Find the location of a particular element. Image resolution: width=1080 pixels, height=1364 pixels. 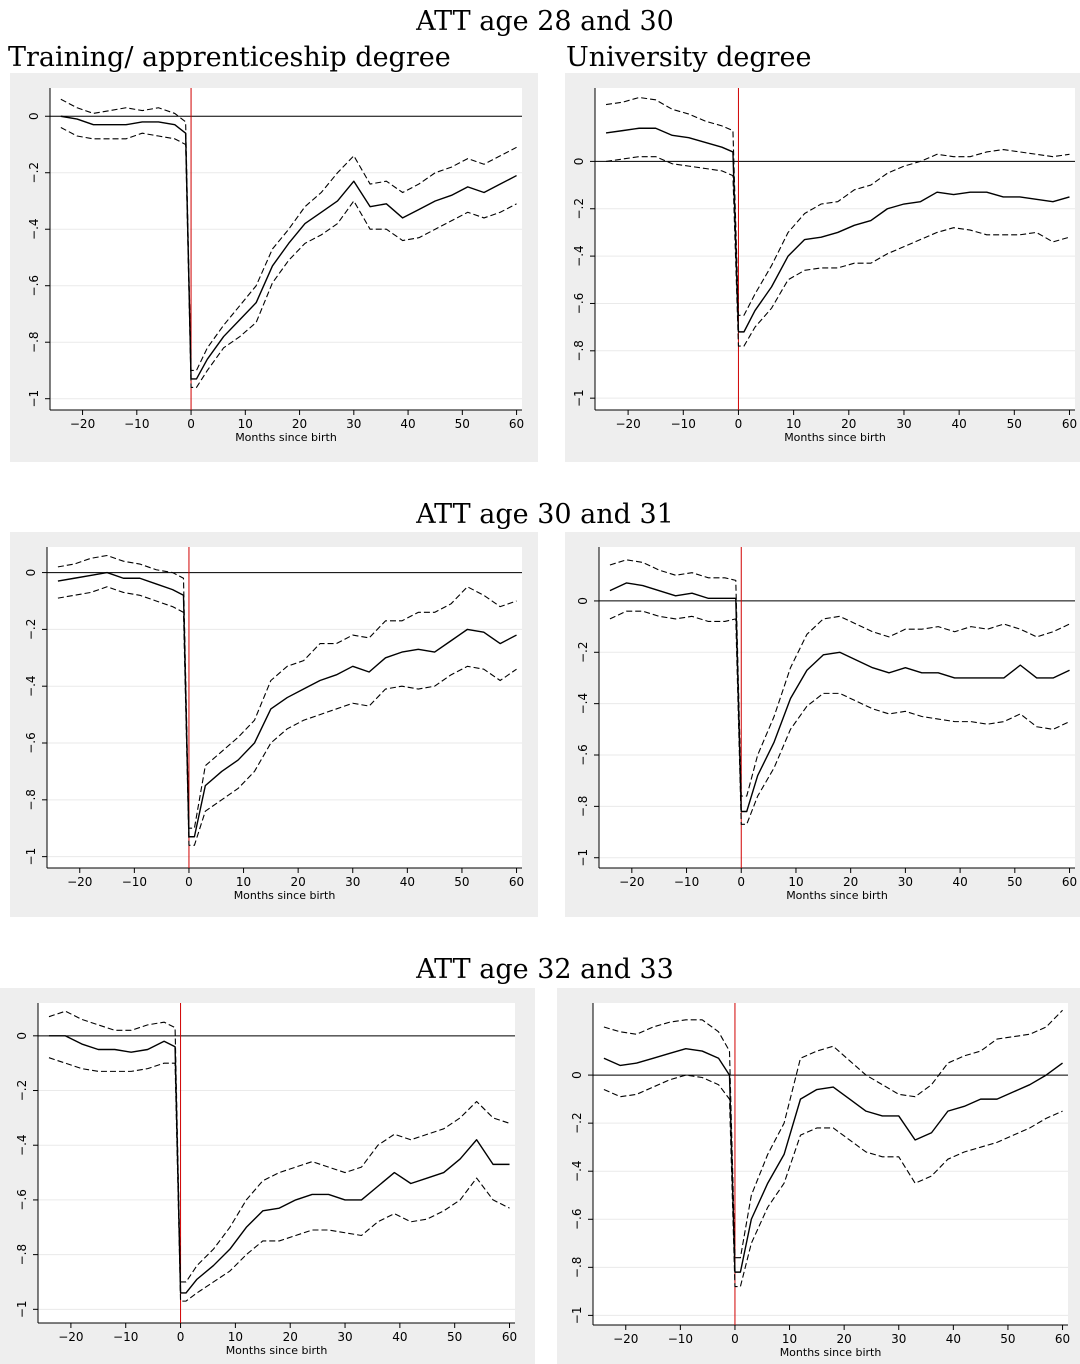

row-title: ATT age 30 and 31 is located at coordinates (544, 514).